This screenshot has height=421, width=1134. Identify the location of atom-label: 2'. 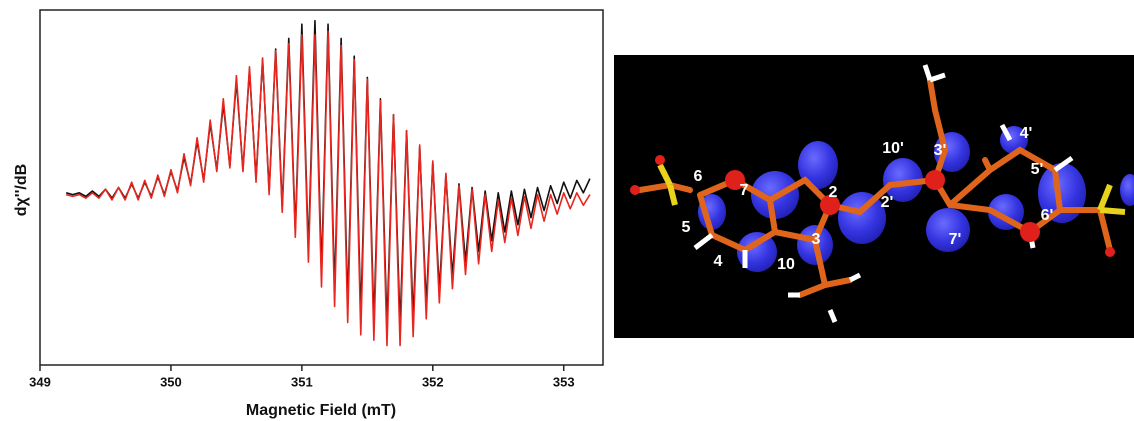
(887, 202).